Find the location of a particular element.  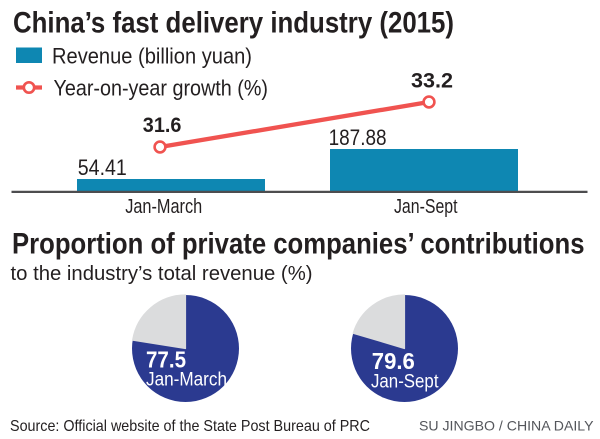

svg-text: 77.5 is located at coordinates (166, 360).